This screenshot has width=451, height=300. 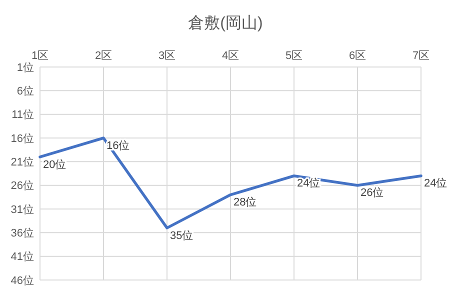 What do you see at coordinates (103, 56) in the screenshot?
I see `x-tick-label: 2区` at bounding box center [103, 56].